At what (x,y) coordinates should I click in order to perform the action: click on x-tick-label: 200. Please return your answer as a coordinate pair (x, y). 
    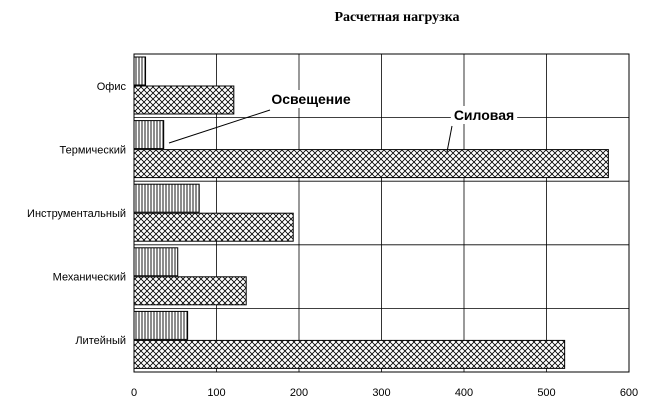
    Looking at the image, I should click on (299, 393).